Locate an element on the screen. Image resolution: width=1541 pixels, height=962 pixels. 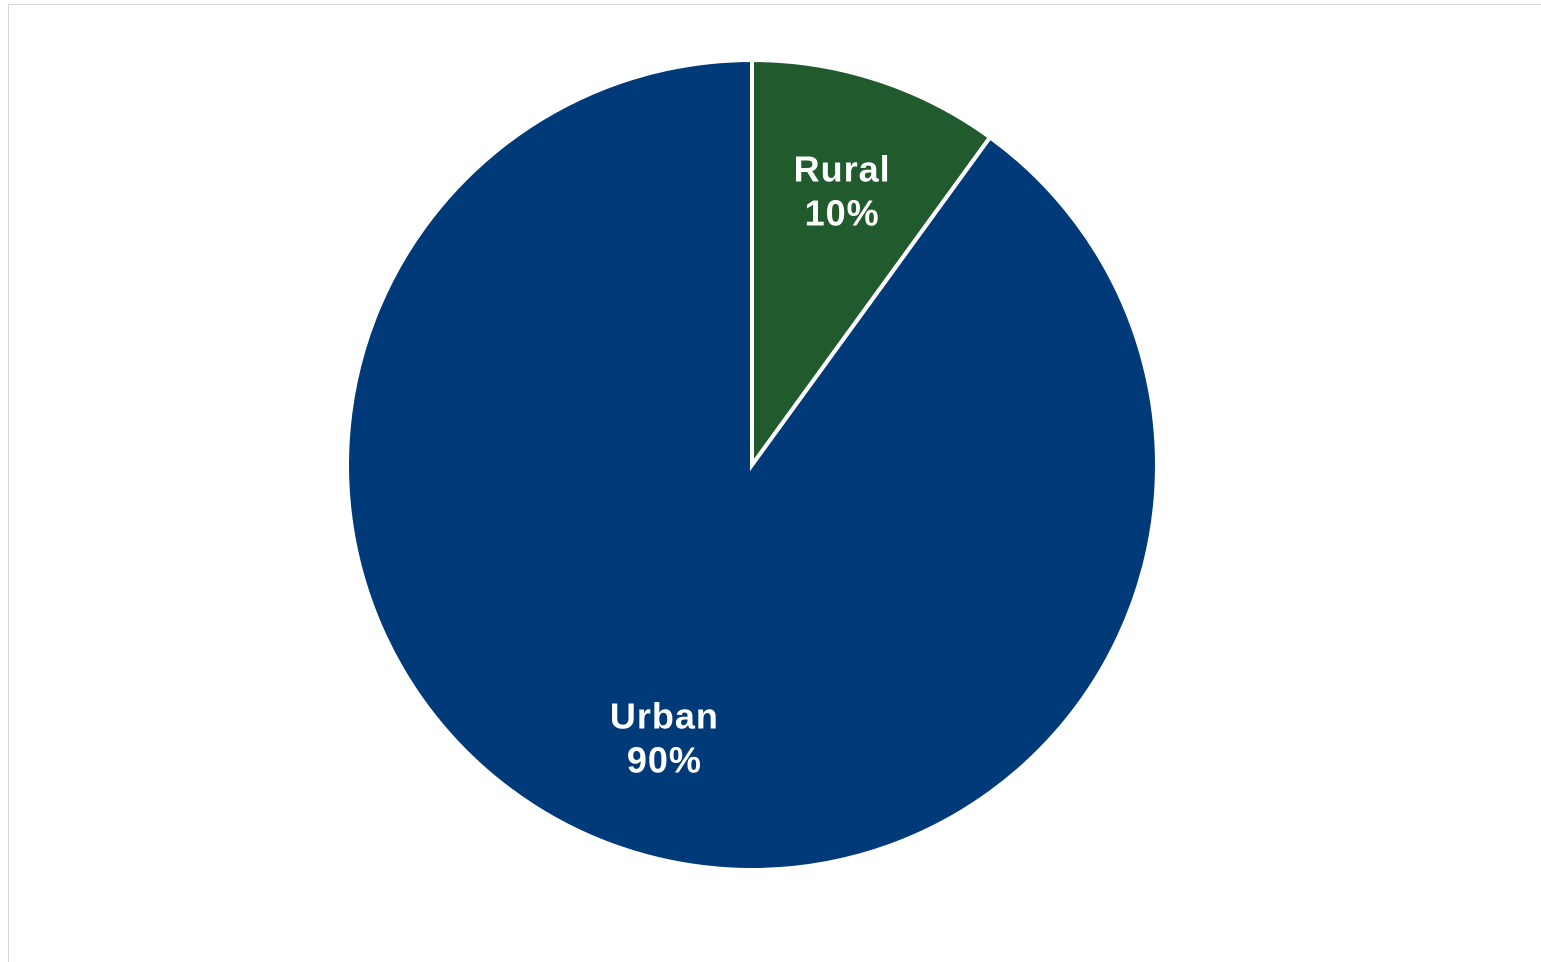
data-label-rural-percent: 10% is located at coordinates (842, 213).